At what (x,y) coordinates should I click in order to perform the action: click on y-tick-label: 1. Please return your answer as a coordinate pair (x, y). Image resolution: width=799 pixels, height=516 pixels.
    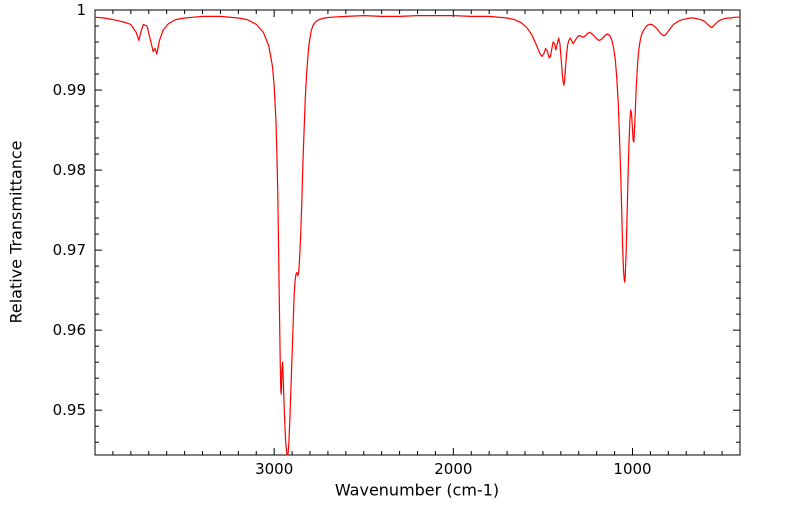
    Looking at the image, I should click on (81, 10).